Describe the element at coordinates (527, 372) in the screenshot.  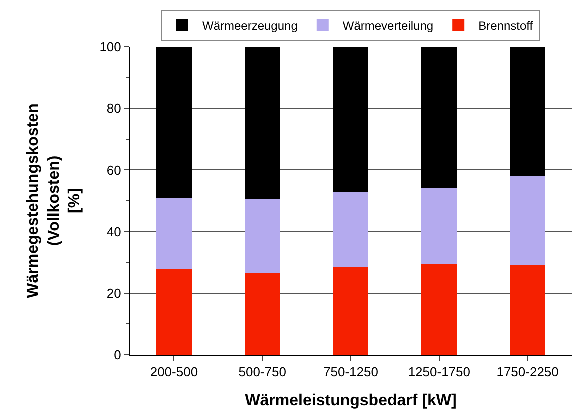
I see `x-tick-label: 1750-2250` at that location.